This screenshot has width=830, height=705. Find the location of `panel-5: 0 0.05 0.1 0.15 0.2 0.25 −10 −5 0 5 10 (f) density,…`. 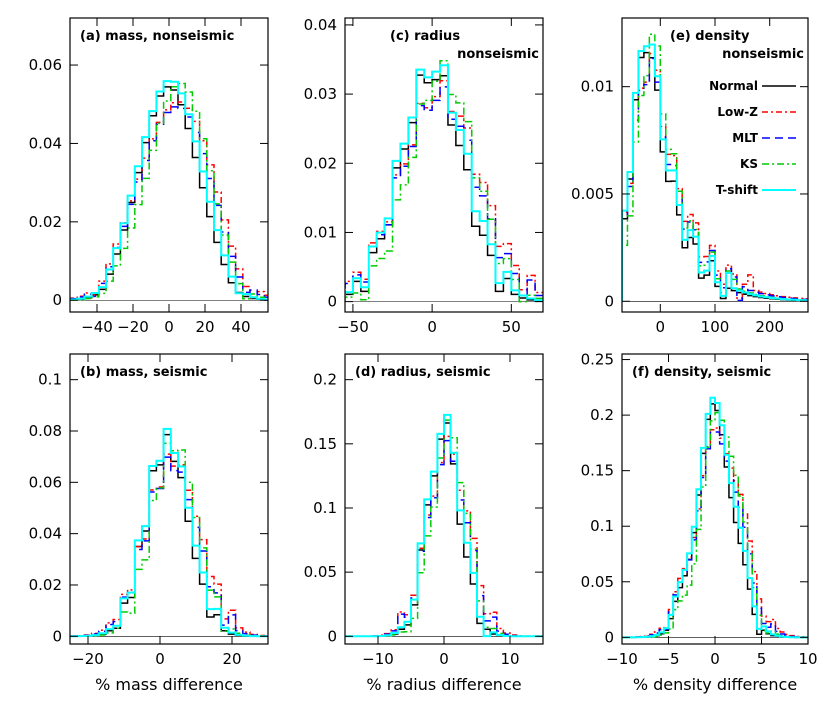

panel-5: 0 0.05 0.1 0.15 0.2 0.25 −10 −5 0 5 10 (f) density,… is located at coordinates (699, 522).